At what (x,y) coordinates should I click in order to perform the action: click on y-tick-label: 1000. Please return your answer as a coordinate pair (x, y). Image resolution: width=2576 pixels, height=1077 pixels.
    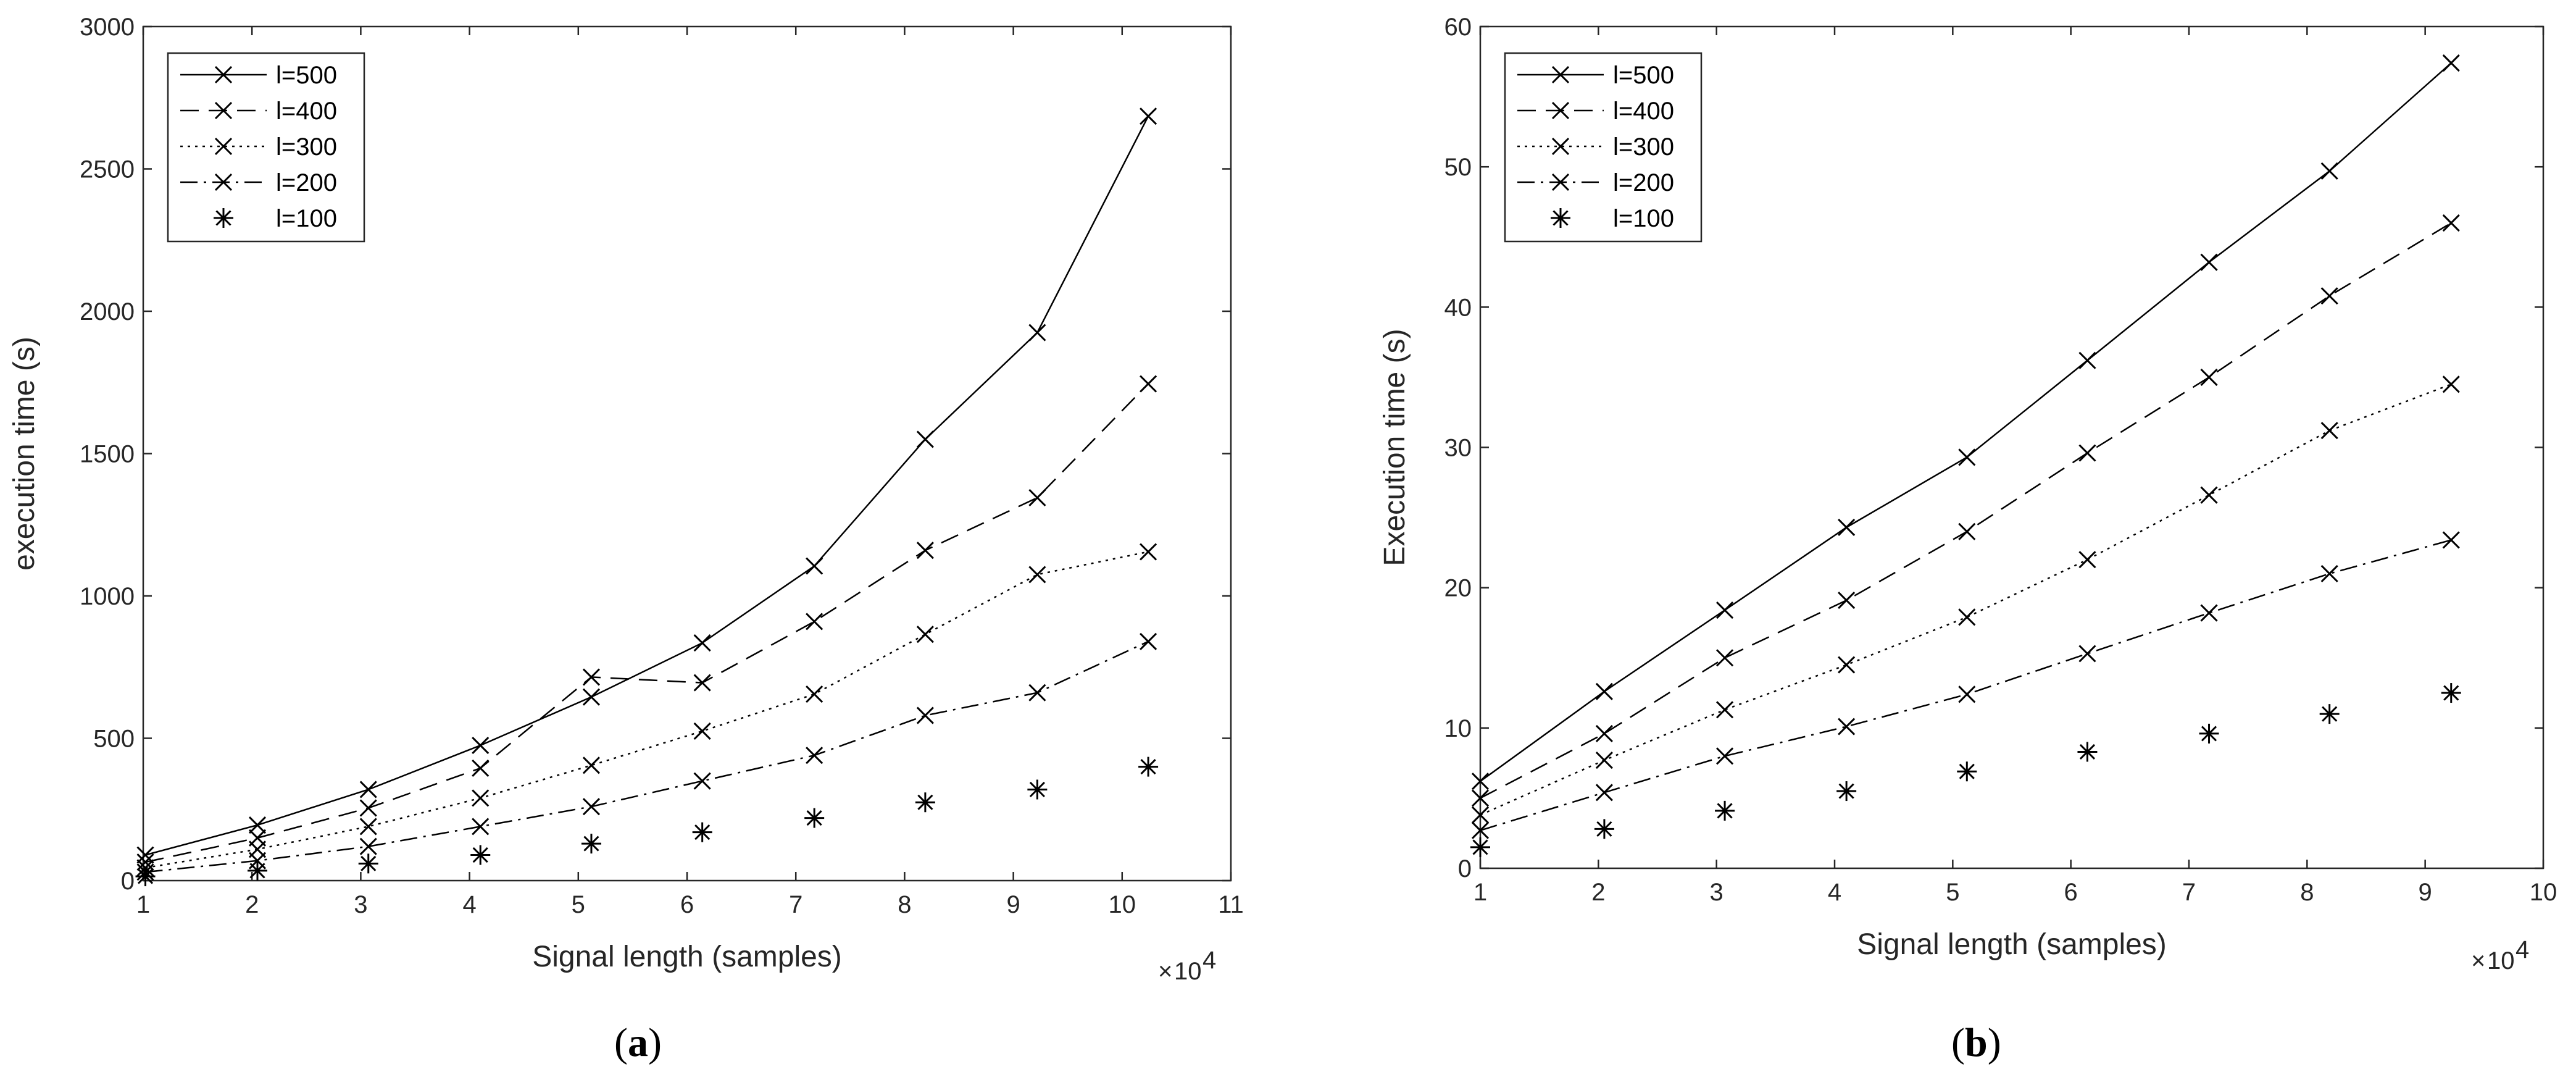
    Looking at the image, I should click on (108, 596).